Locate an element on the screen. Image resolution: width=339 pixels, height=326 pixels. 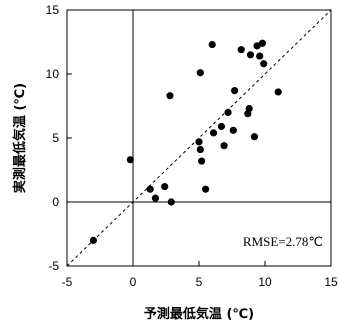
y-tick-label: 15 is located at coordinates (53, 10).